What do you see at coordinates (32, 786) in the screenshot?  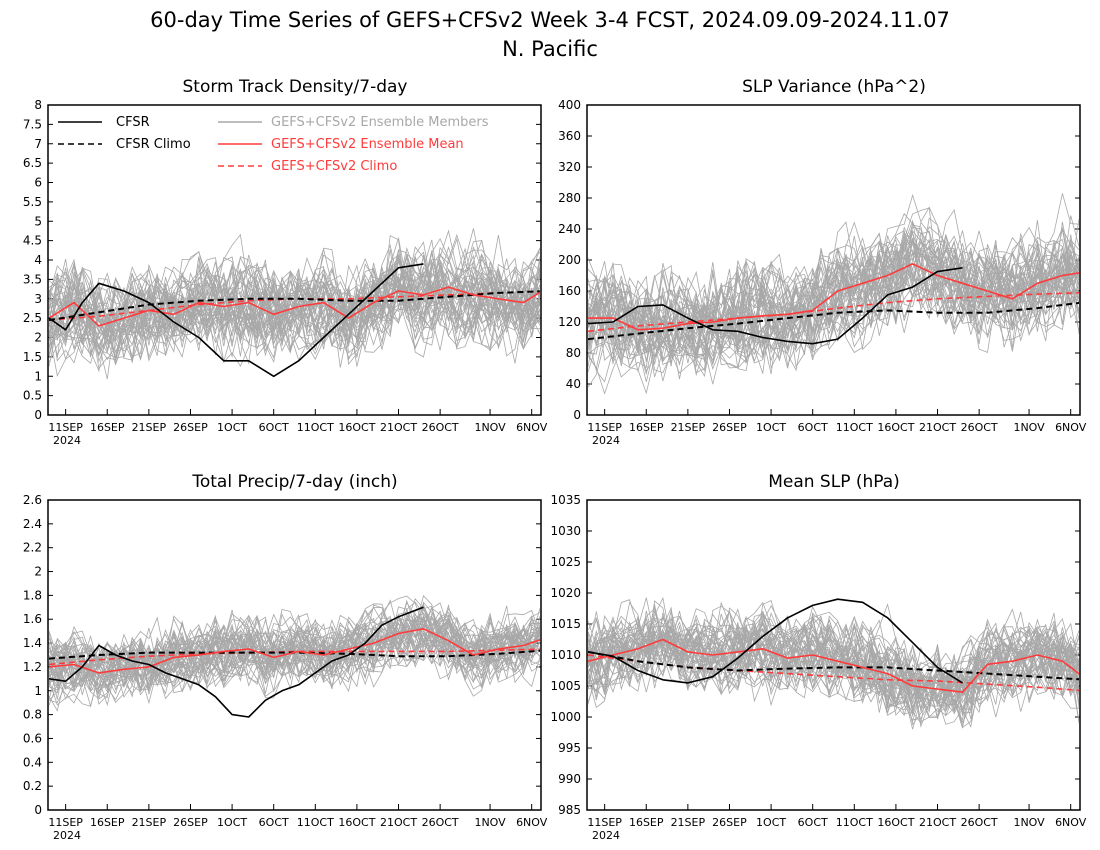 I see `y-tick-label: 0.2` at bounding box center [32, 786].